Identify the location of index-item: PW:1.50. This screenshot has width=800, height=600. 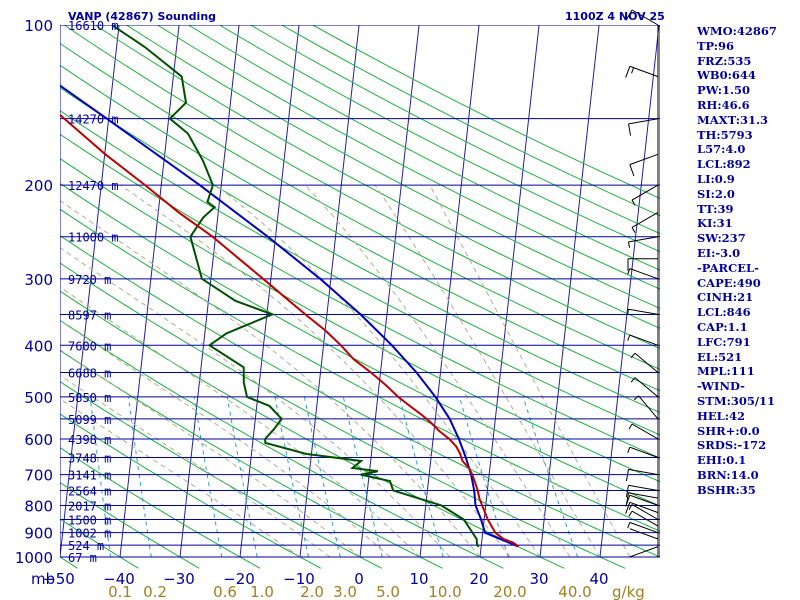
(724, 90).